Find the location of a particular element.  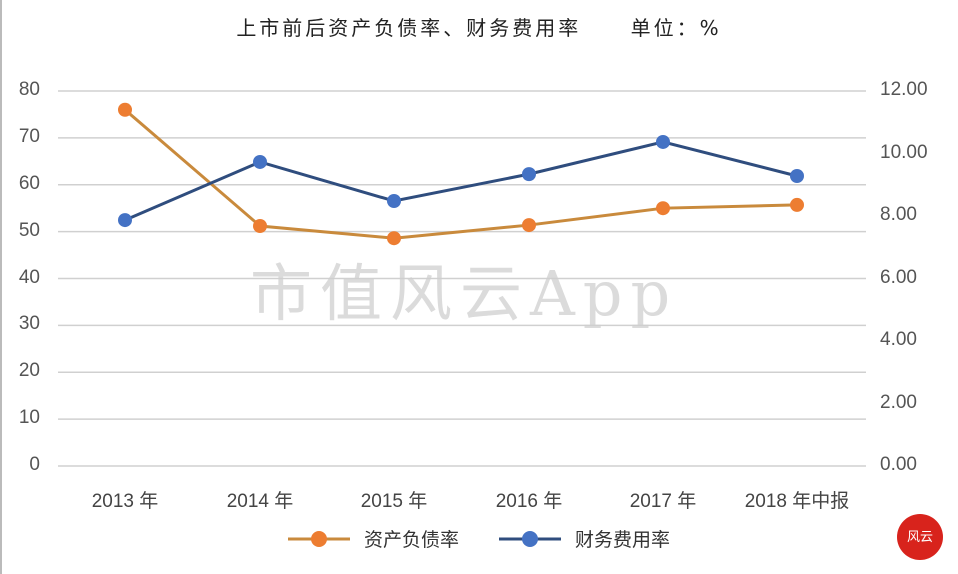

x-tick-label: 2017 年 is located at coordinates (663, 501).